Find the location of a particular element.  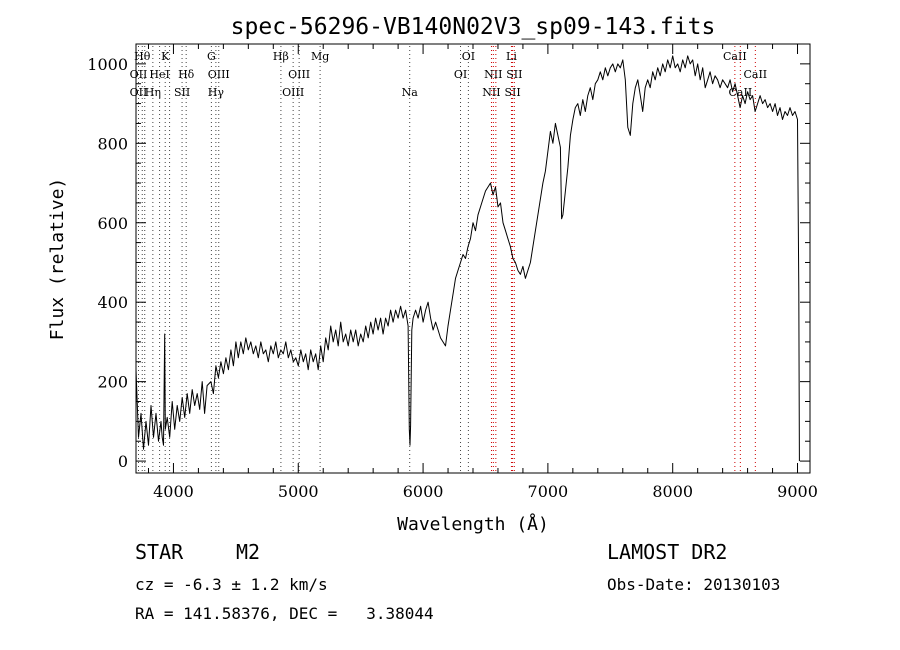

spectral-line-label: Hθ is located at coordinates (142, 56).